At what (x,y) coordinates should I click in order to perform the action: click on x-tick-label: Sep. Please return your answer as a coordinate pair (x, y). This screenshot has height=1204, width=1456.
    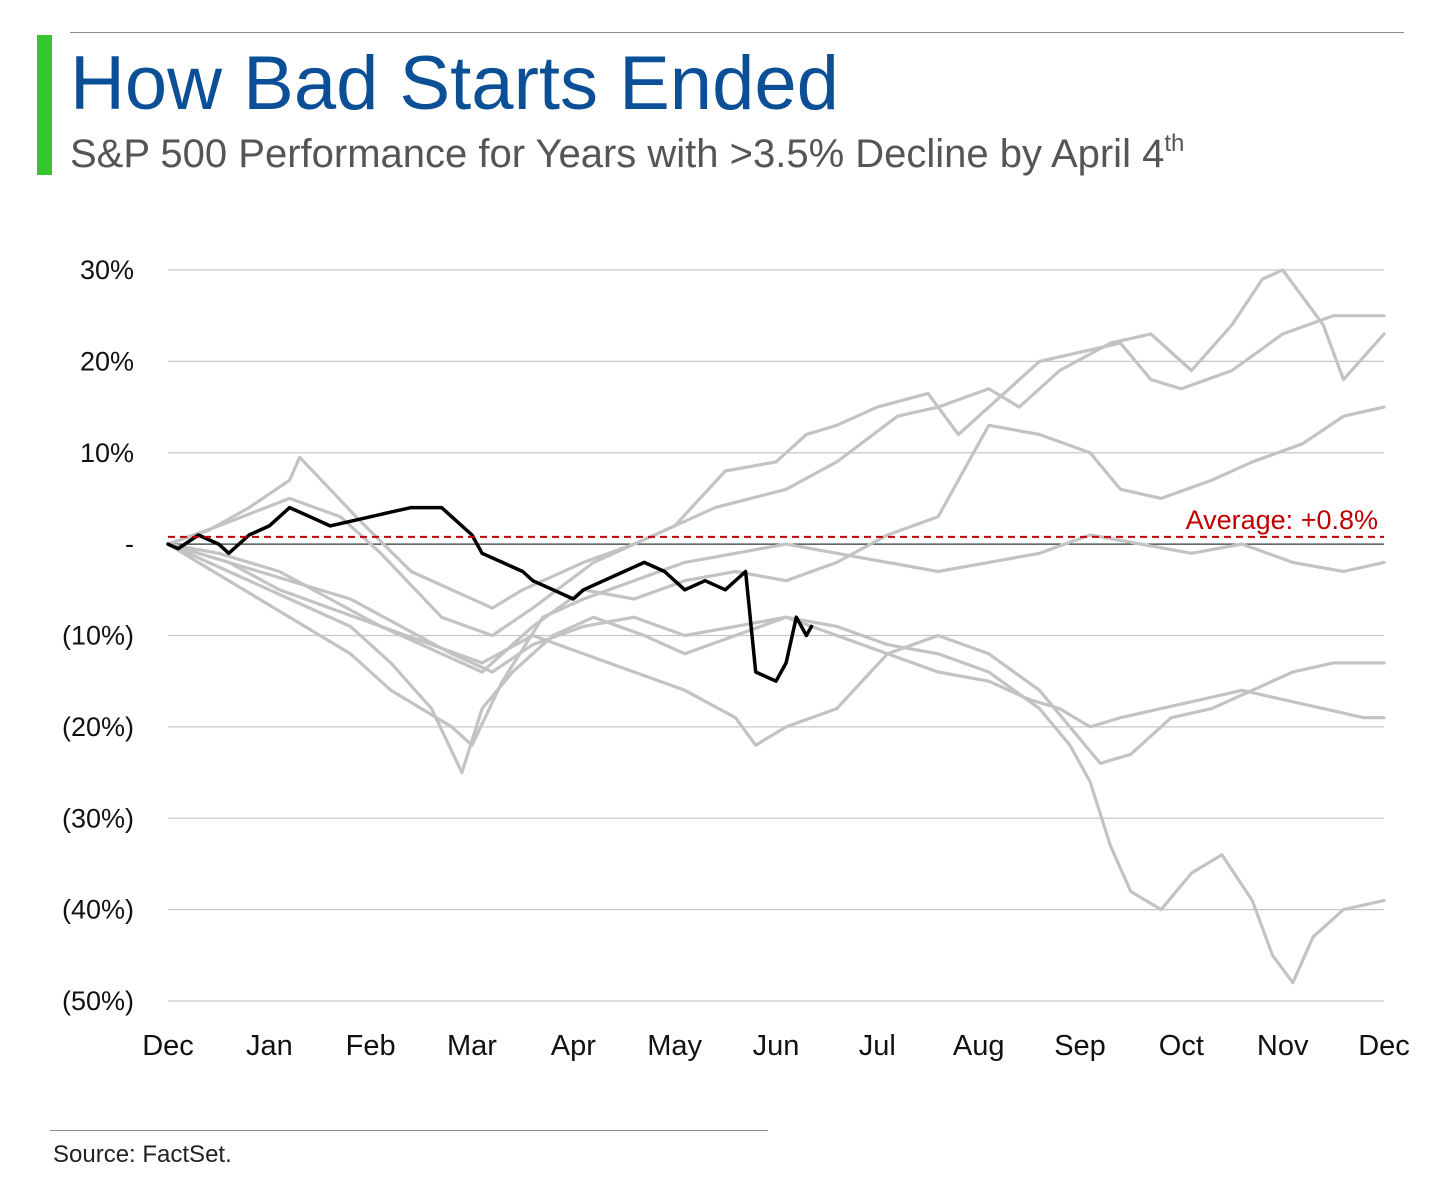
    Looking at the image, I should click on (1080, 1046).